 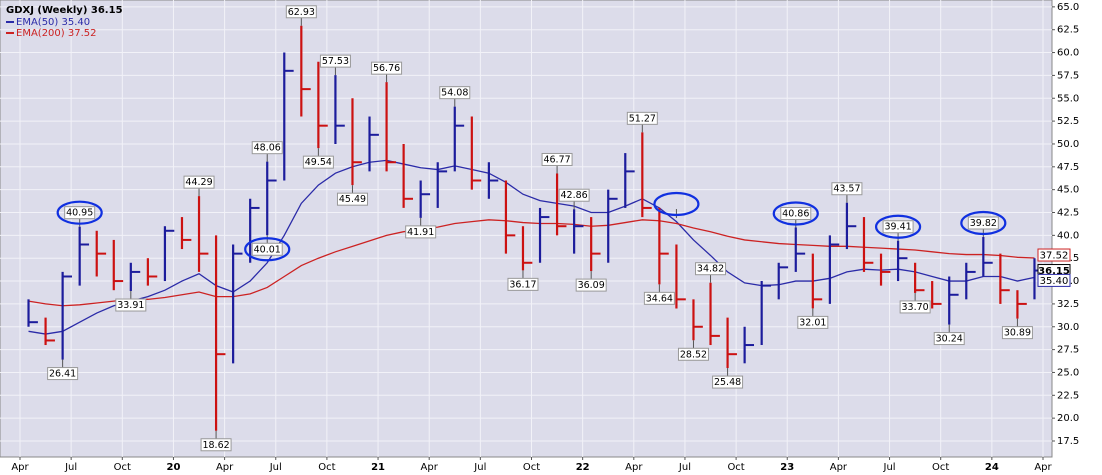 What do you see at coordinates (76, 22) in the screenshot?
I see `legend-last: 35.40` at bounding box center [76, 22].